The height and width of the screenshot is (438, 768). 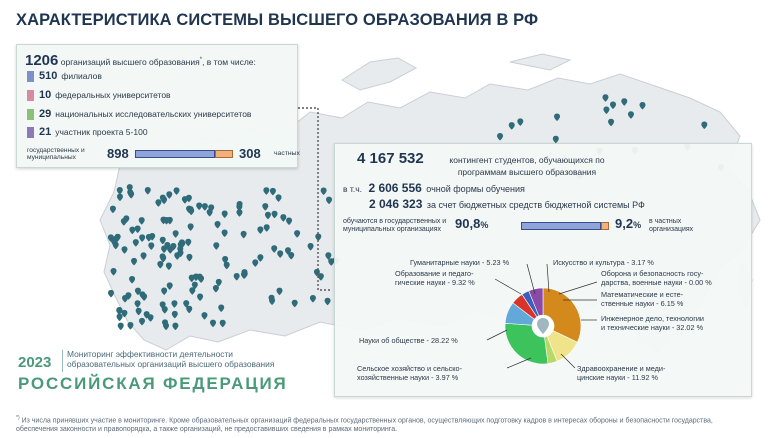 I want to click on org-row-federal: 10 федеральных университетов, so click(x=99, y=95).